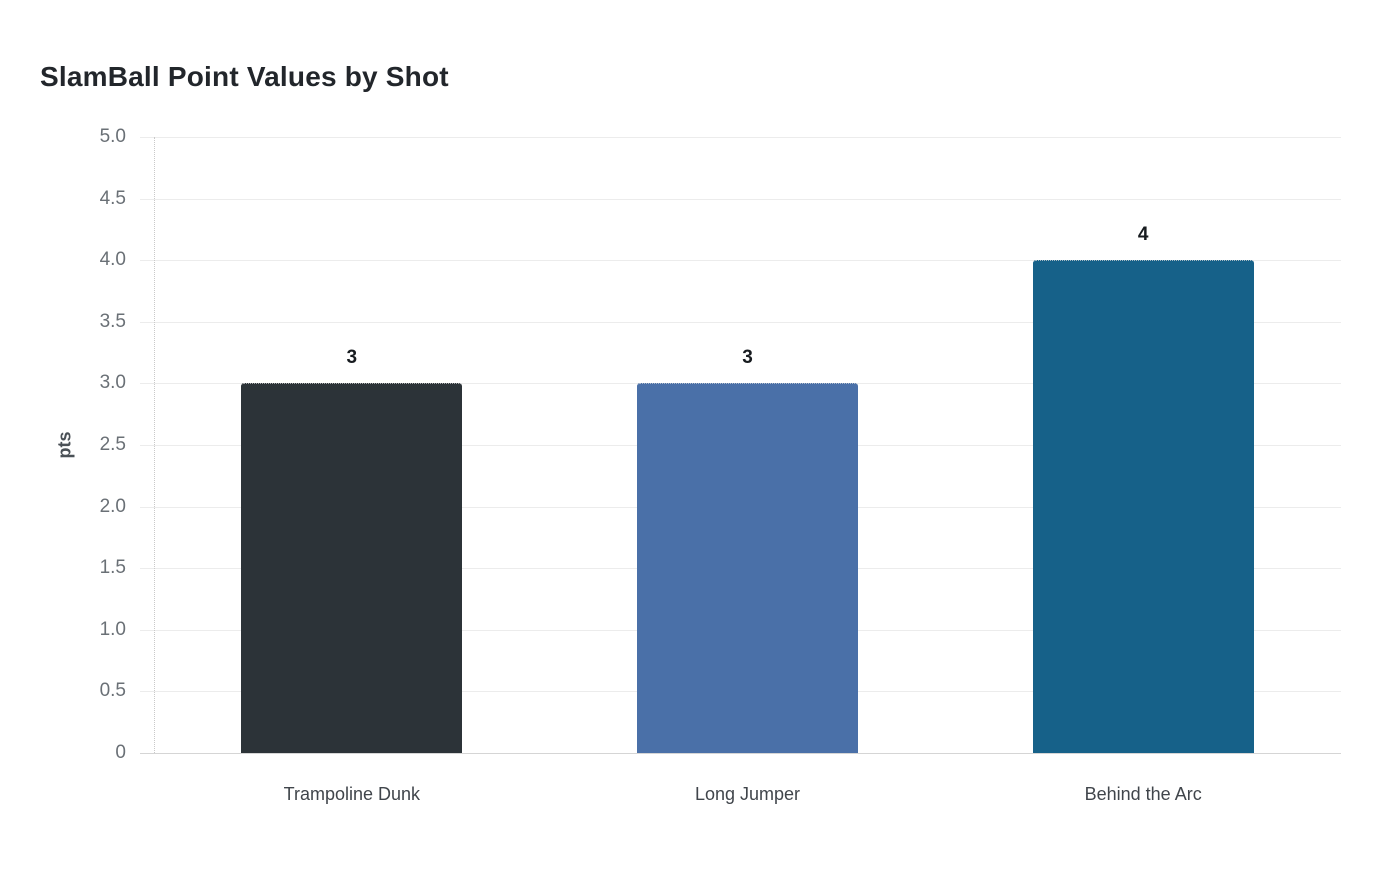 The height and width of the screenshot is (880, 1400). Describe the element at coordinates (112, 260) in the screenshot. I see `y-tick-label: 4.0` at that location.